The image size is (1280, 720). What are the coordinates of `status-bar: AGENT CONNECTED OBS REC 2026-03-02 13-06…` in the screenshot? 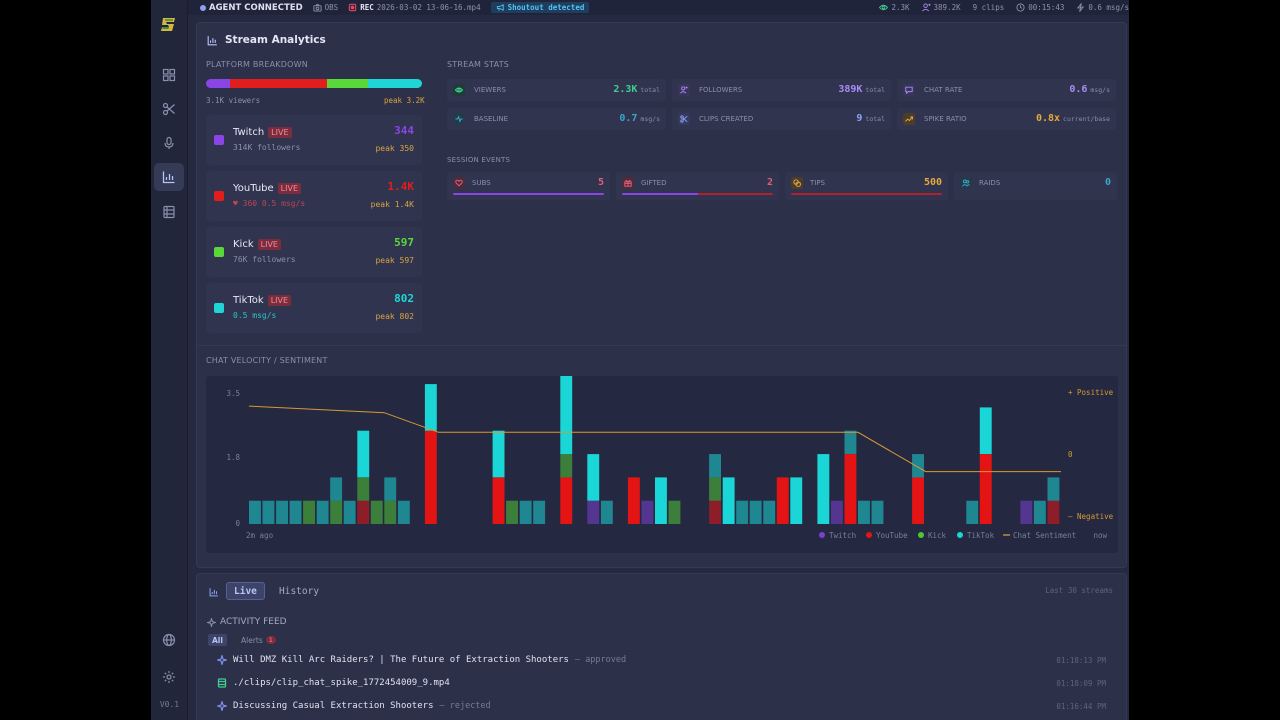 It's located at (658, 7).